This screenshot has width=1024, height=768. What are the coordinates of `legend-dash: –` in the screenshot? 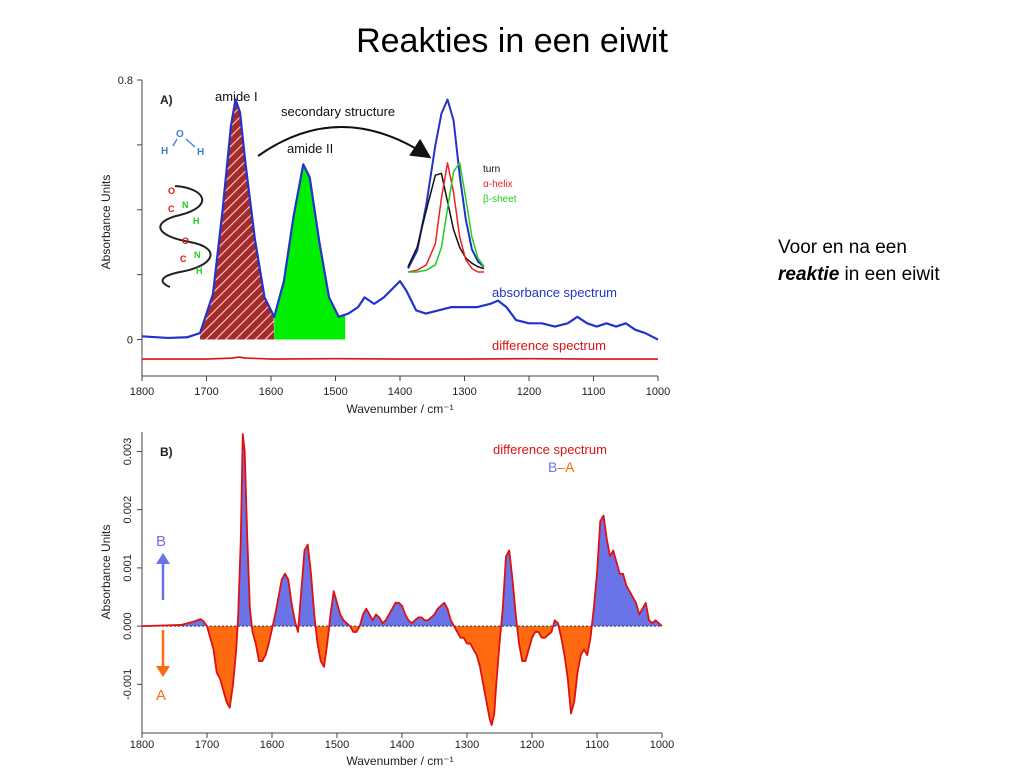 It's located at (561, 467).